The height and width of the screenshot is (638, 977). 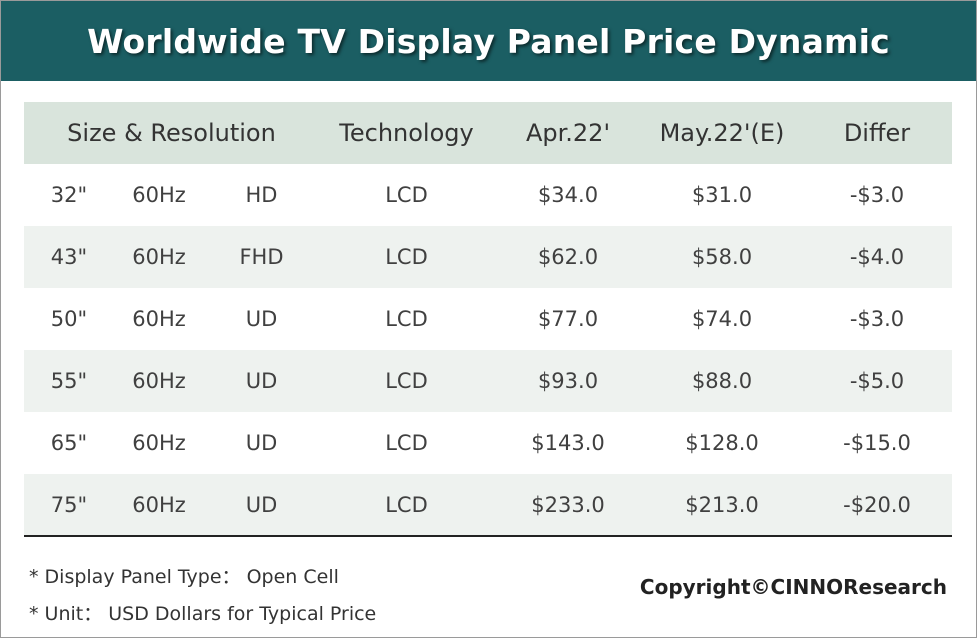 What do you see at coordinates (488, 195) in the screenshot?
I see `table-row: 32" 60Hz HD LCD $34.0 $31.0 -$3.0` at bounding box center [488, 195].